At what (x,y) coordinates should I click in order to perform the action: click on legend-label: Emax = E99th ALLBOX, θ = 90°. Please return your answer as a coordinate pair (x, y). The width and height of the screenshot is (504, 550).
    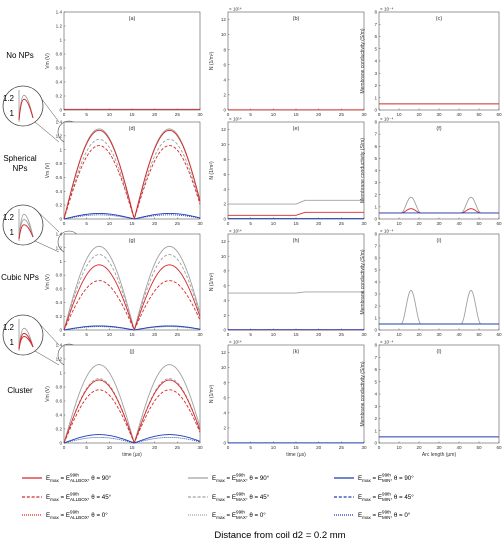
    Looking at the image, I should click on (79, 478).